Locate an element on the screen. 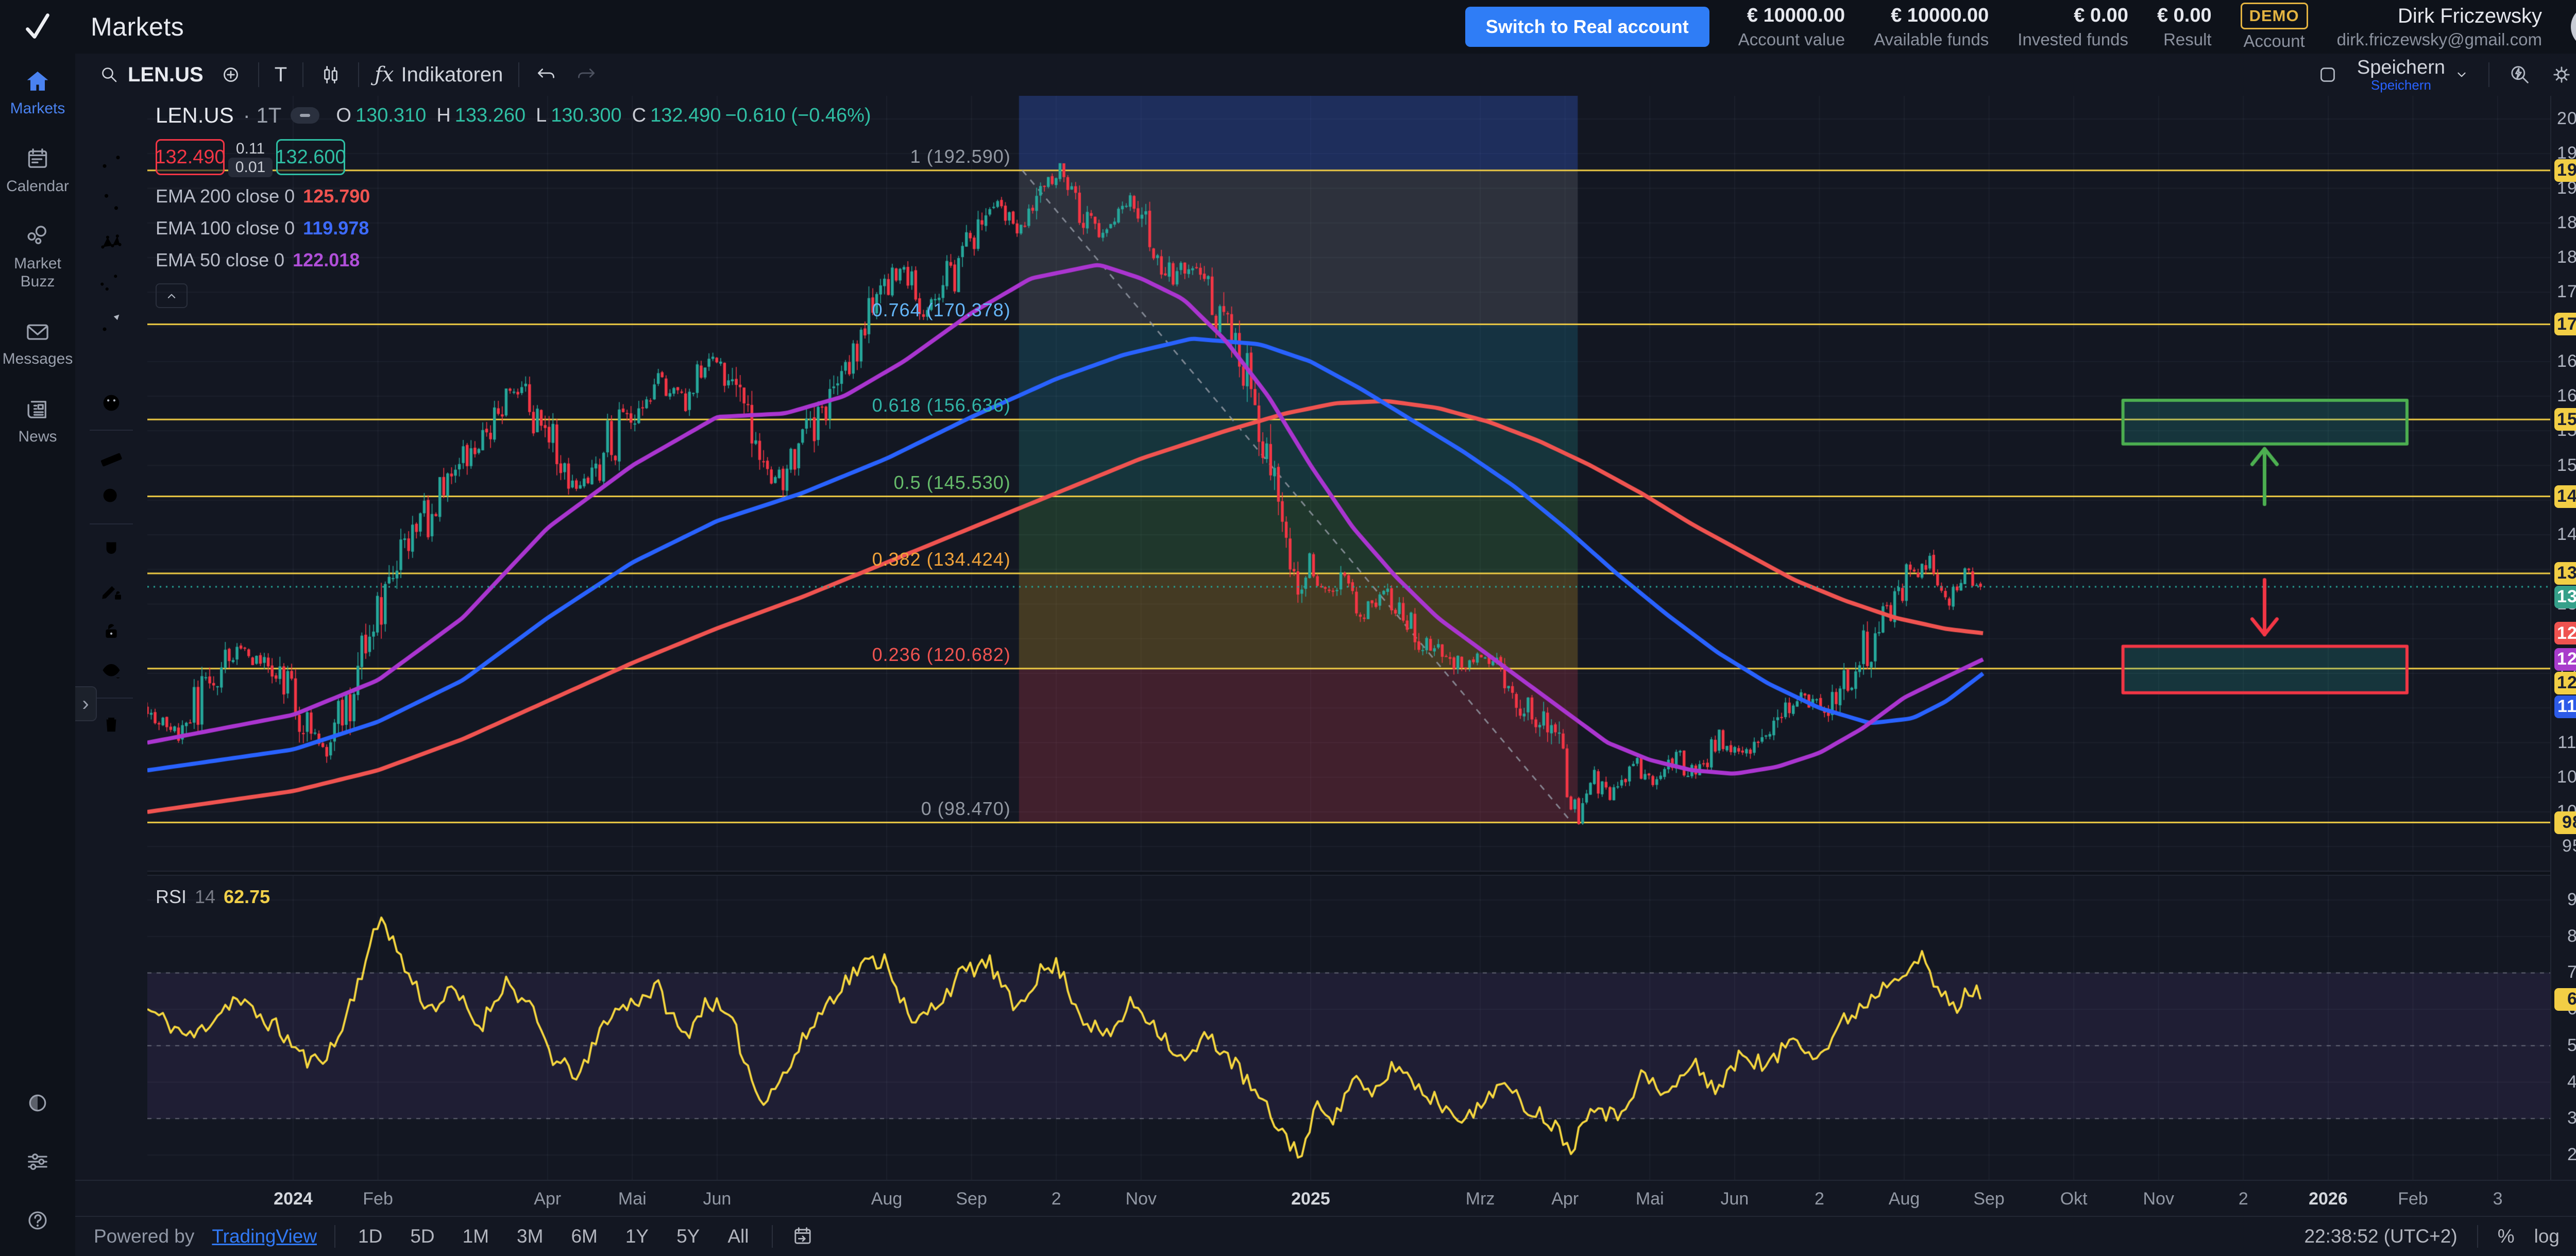 The image size is (2576, 1256). price-tick-label: 165.000 is located at coordinates (2566, 361).